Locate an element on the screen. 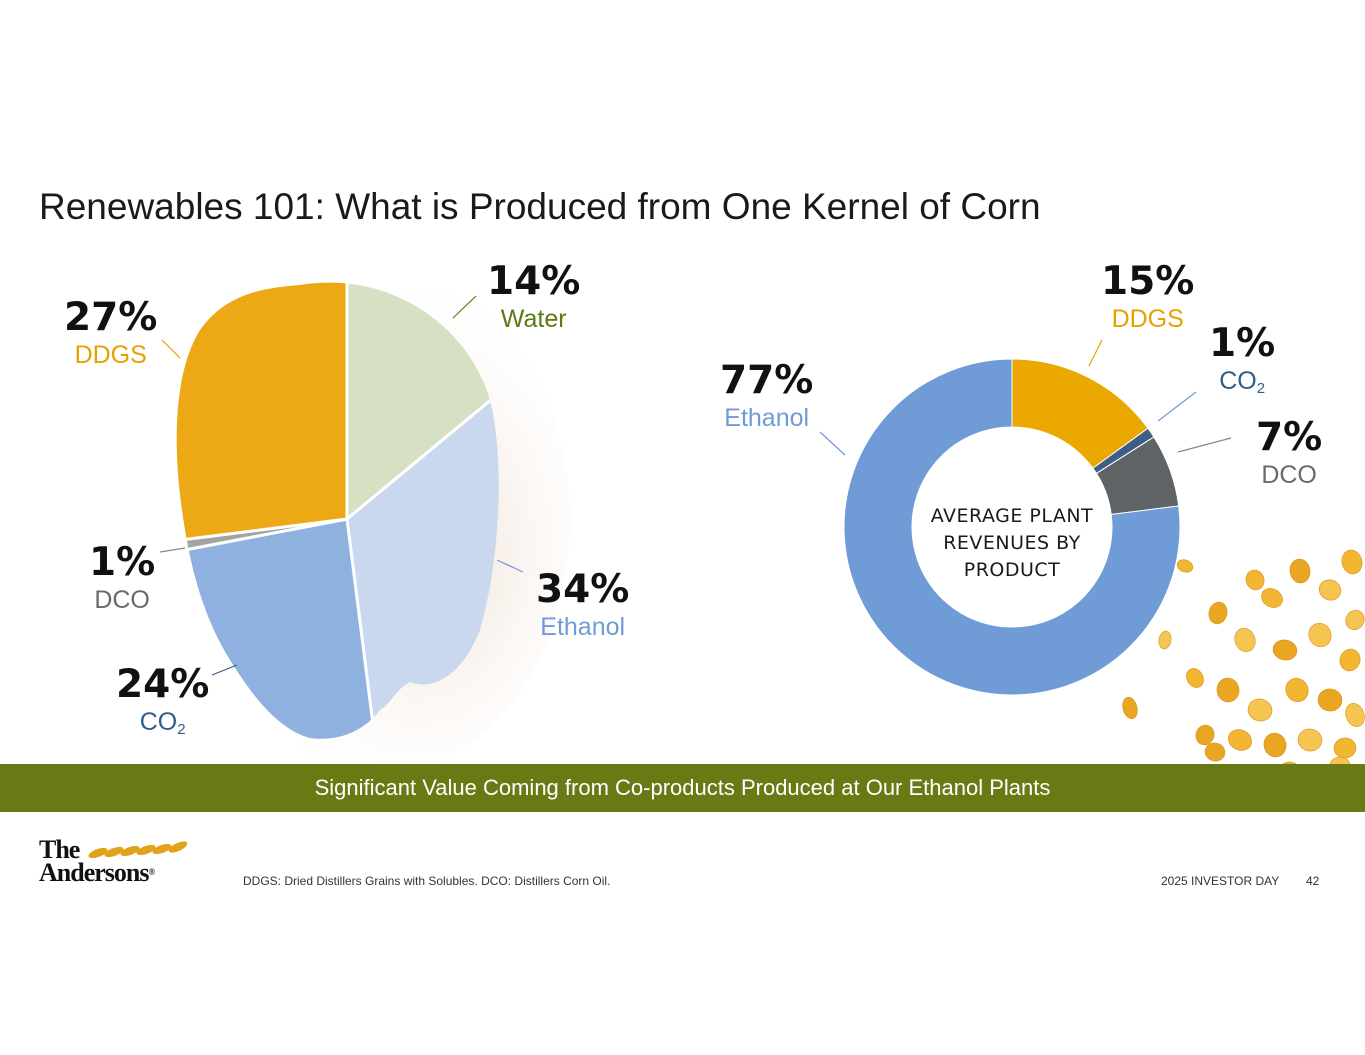  logo-line-1: The is located at coordinates (59, 849).